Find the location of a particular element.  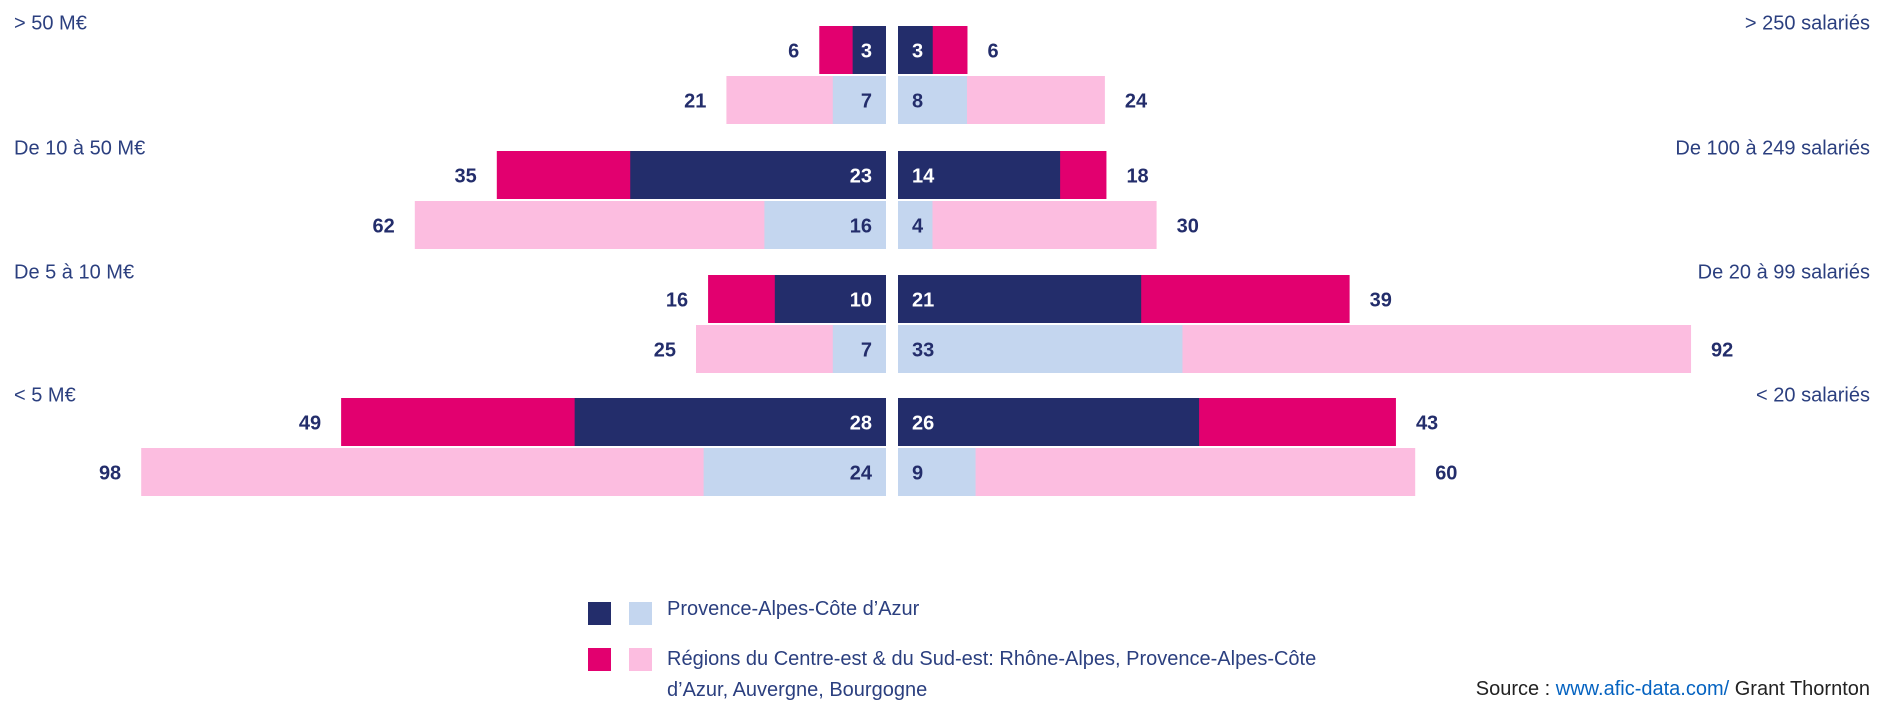

category-label: De 5 à 10 M€ is located at coordinates (74, 272).